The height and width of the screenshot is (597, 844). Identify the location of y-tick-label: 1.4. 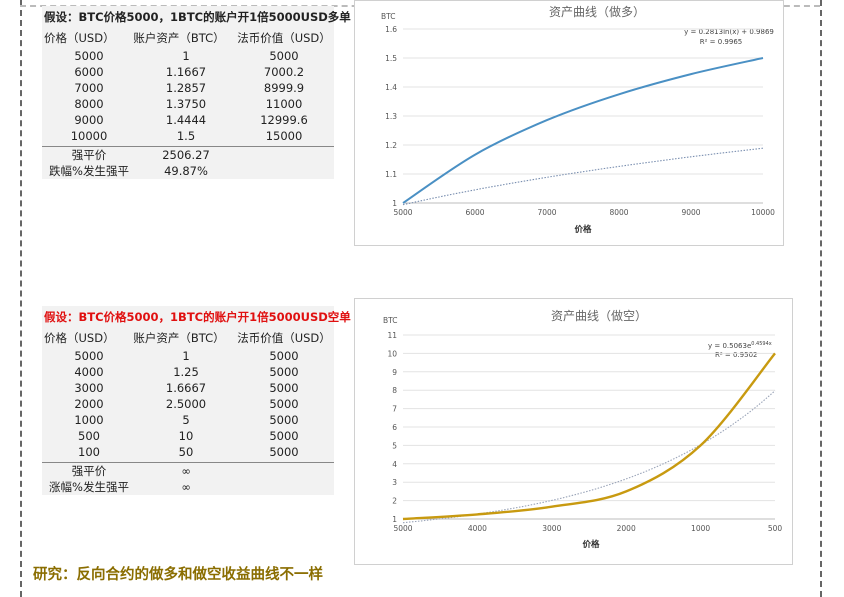
(391, 87).